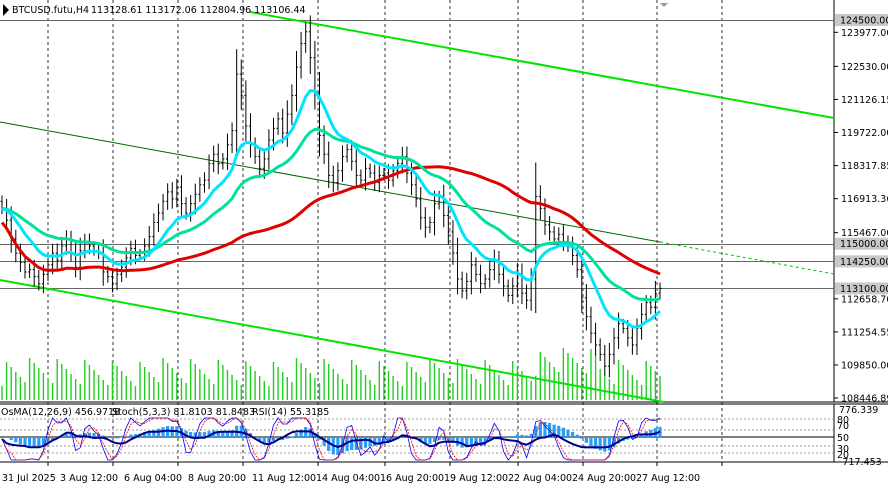  What do you see at coordinates (843, 420) in the screenshot?
I see `stoch-level-label: 80` at bounding box center [843, 420].